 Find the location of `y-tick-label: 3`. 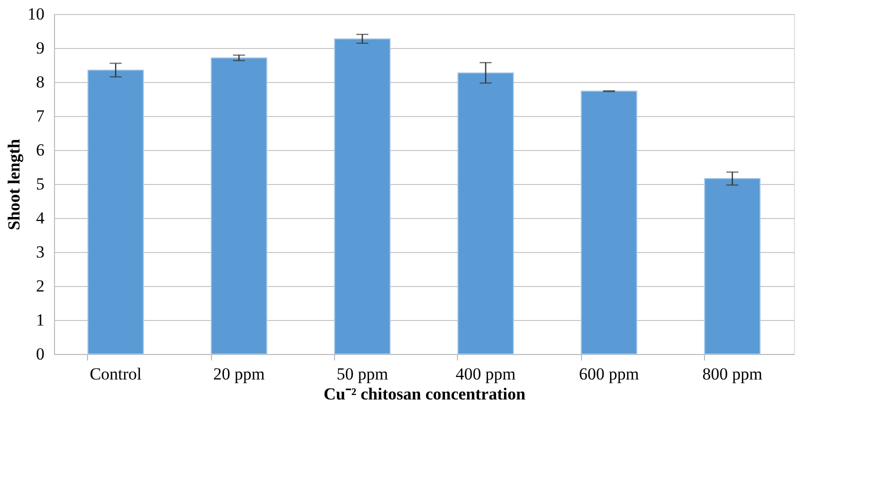

y-tick-label: 3 is located at coordinates (40, 252).